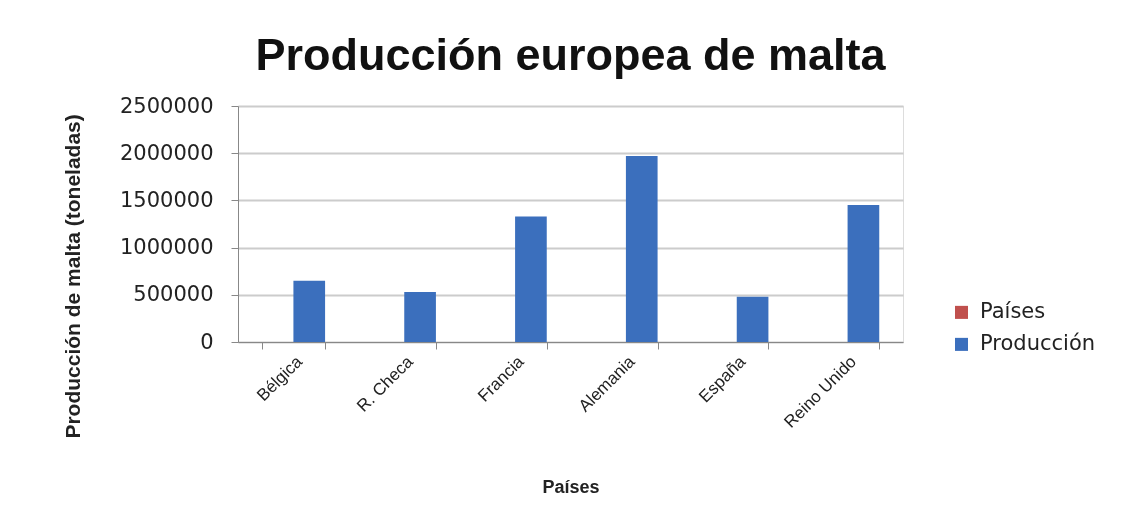  What do you see at coordinates (1038, 343) in the screenshot?
I see `legend-label: Producción` at bounding box center [1038, 343].